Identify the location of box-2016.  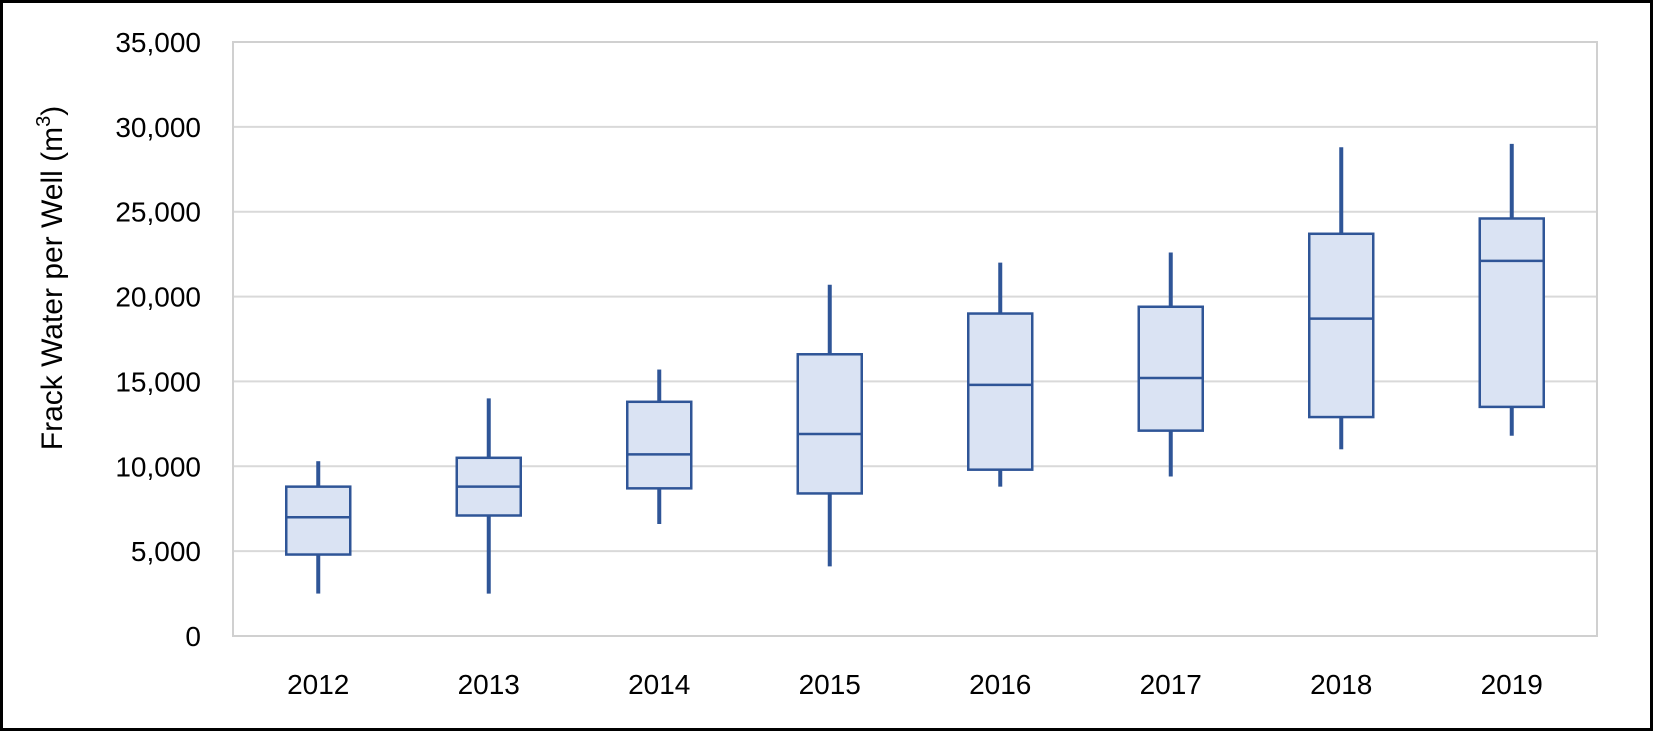
(1000, 374).